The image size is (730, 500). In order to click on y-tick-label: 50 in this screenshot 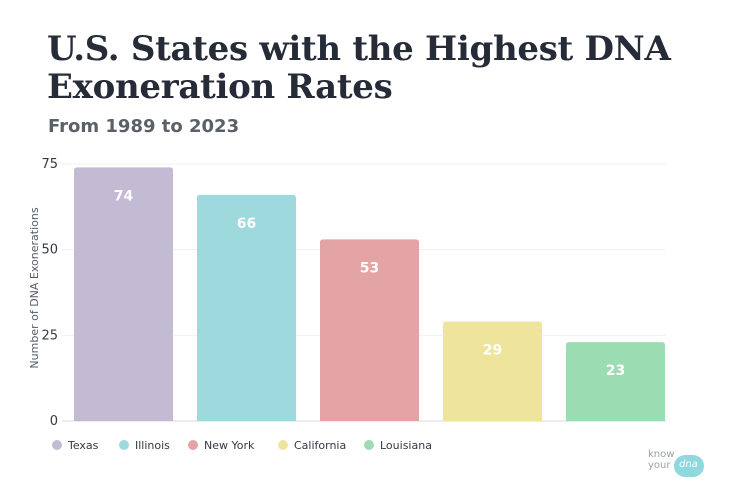, I will do `click(49, 250)`.